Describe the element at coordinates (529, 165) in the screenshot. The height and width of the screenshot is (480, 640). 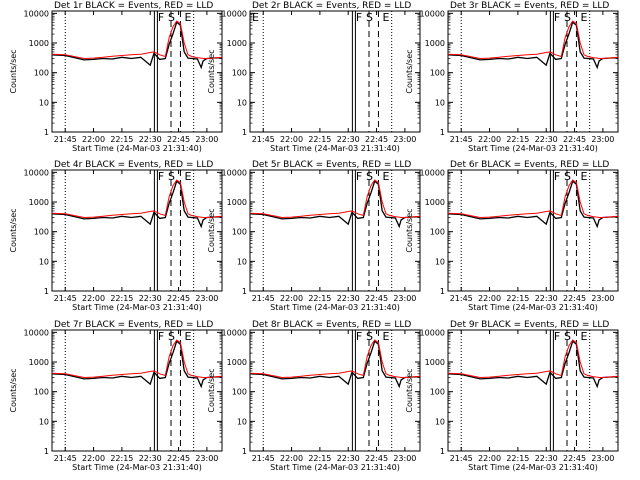
I see `panel-title: Det 6r BLACK = Events, RED = LLD` at that location.